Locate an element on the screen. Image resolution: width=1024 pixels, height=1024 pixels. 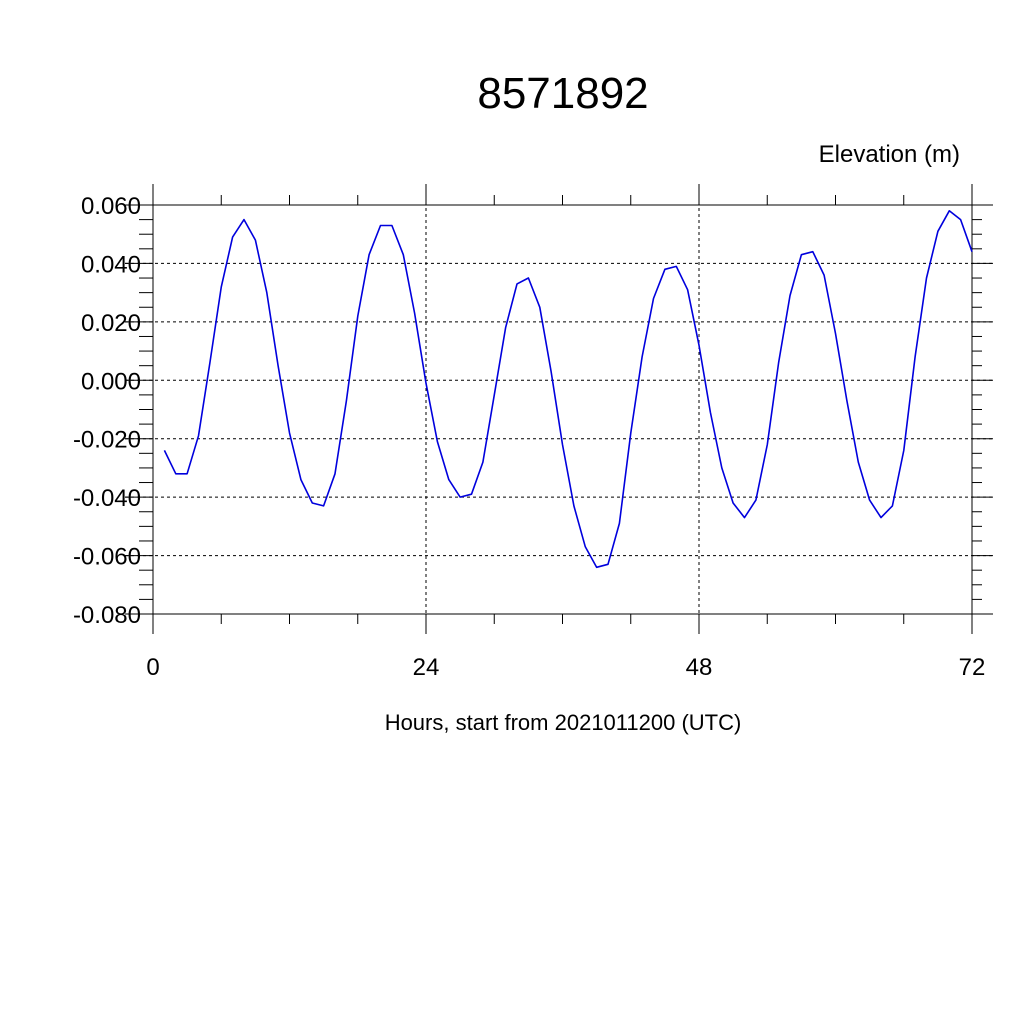
x-axis-label: Hours, start from 2021011200 (UTC) is located at coordinates (563, 722).